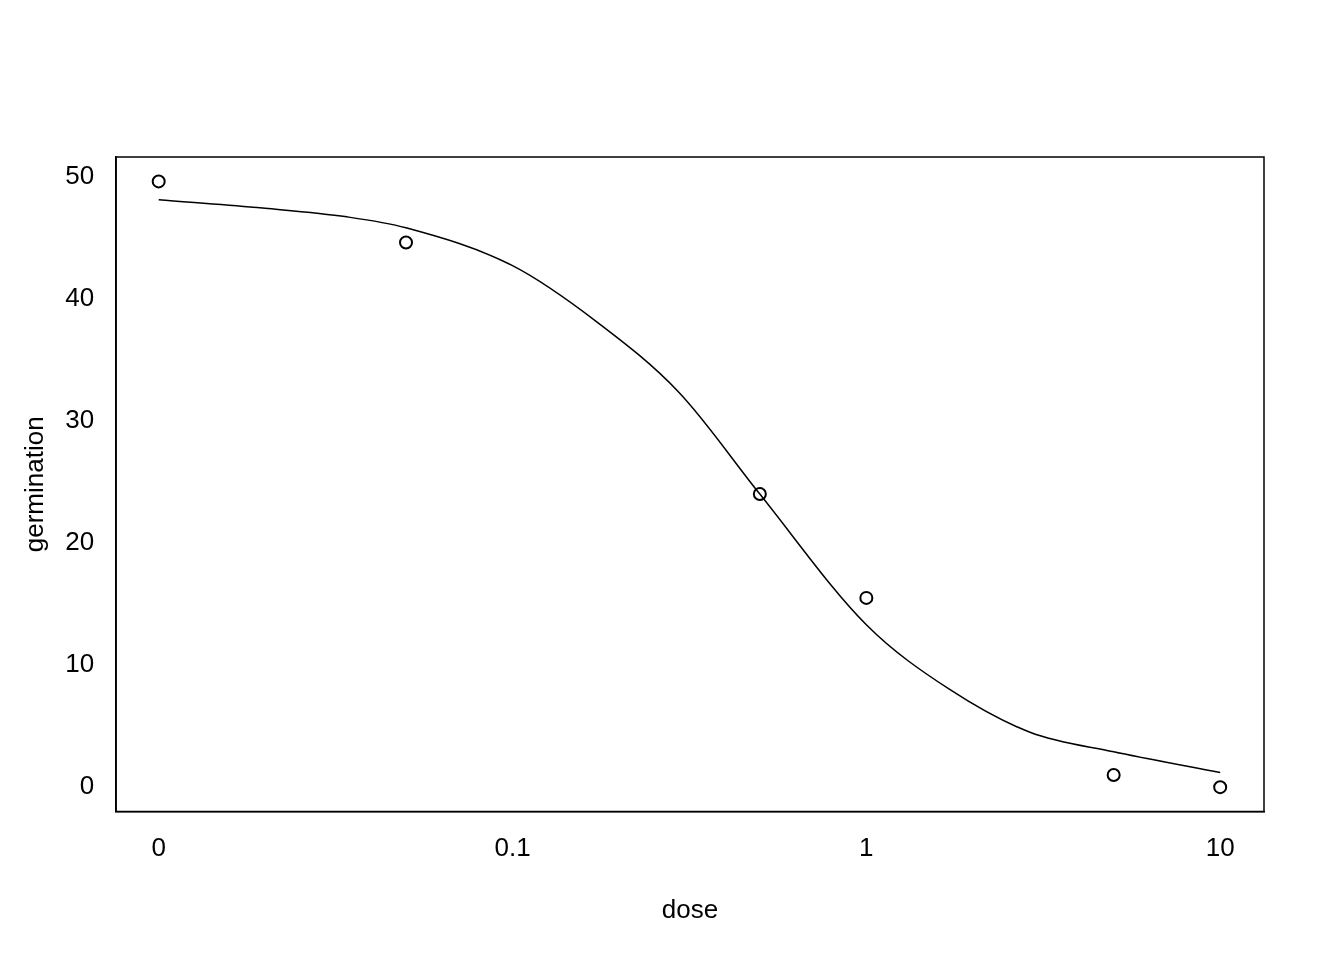  Describe the element at coordinates (158, 847) in the screenshot. I see `x-tick-label: 0` at that location.